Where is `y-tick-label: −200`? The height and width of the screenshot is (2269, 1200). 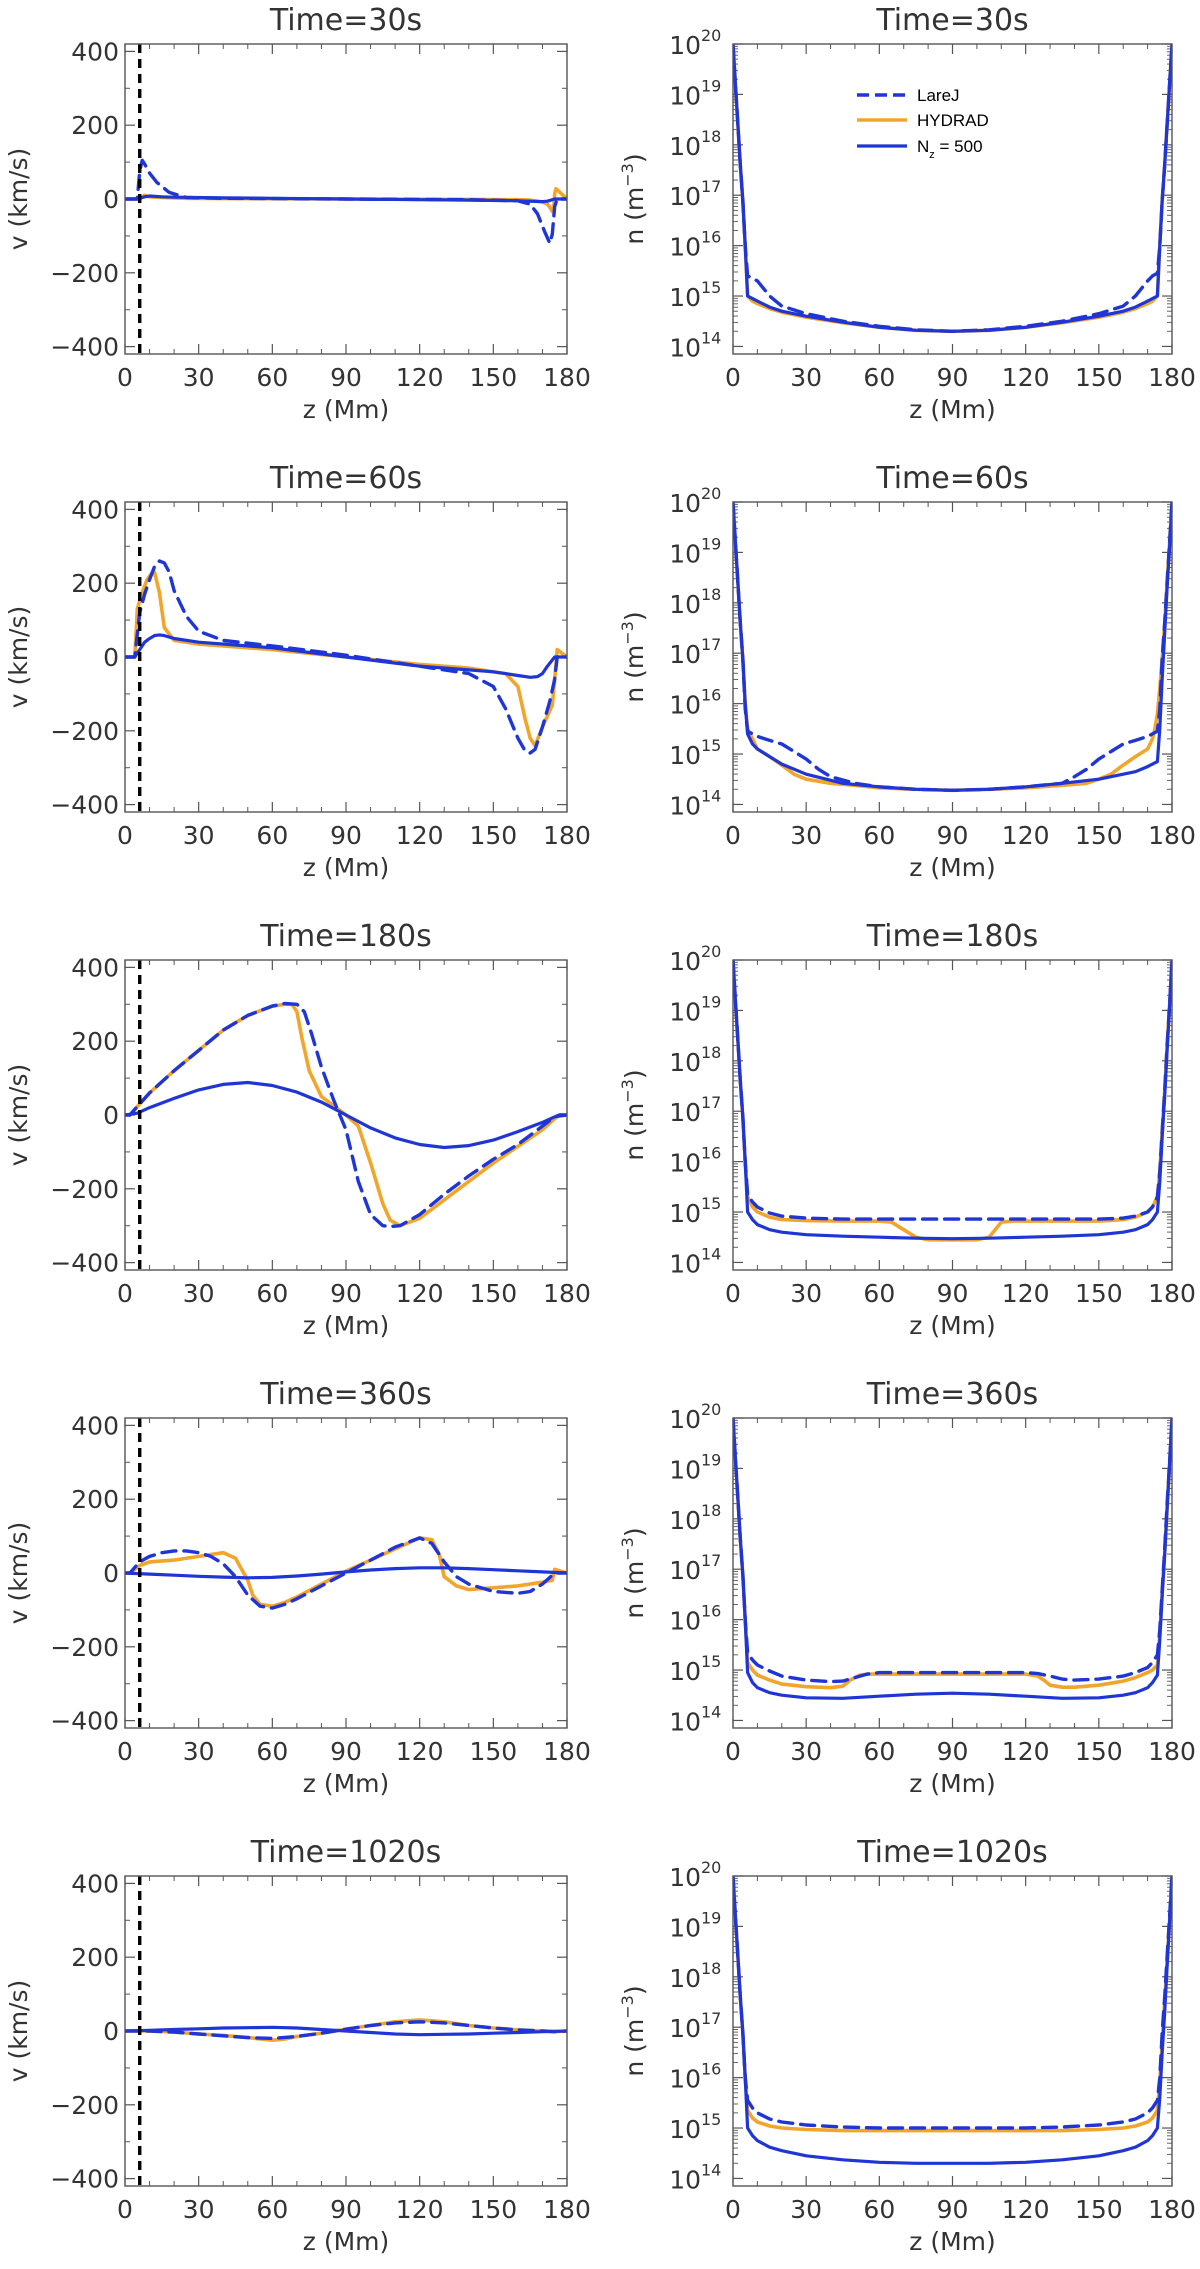 y-tick-label: −200 is located at coordinates (84, 731).